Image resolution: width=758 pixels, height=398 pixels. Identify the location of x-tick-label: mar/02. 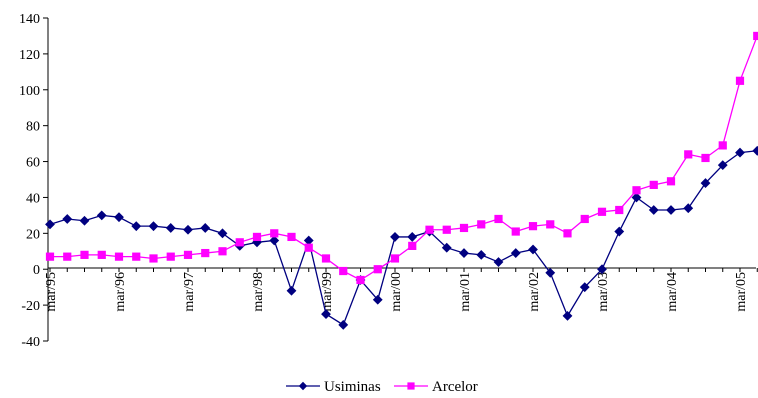
(534, 292).